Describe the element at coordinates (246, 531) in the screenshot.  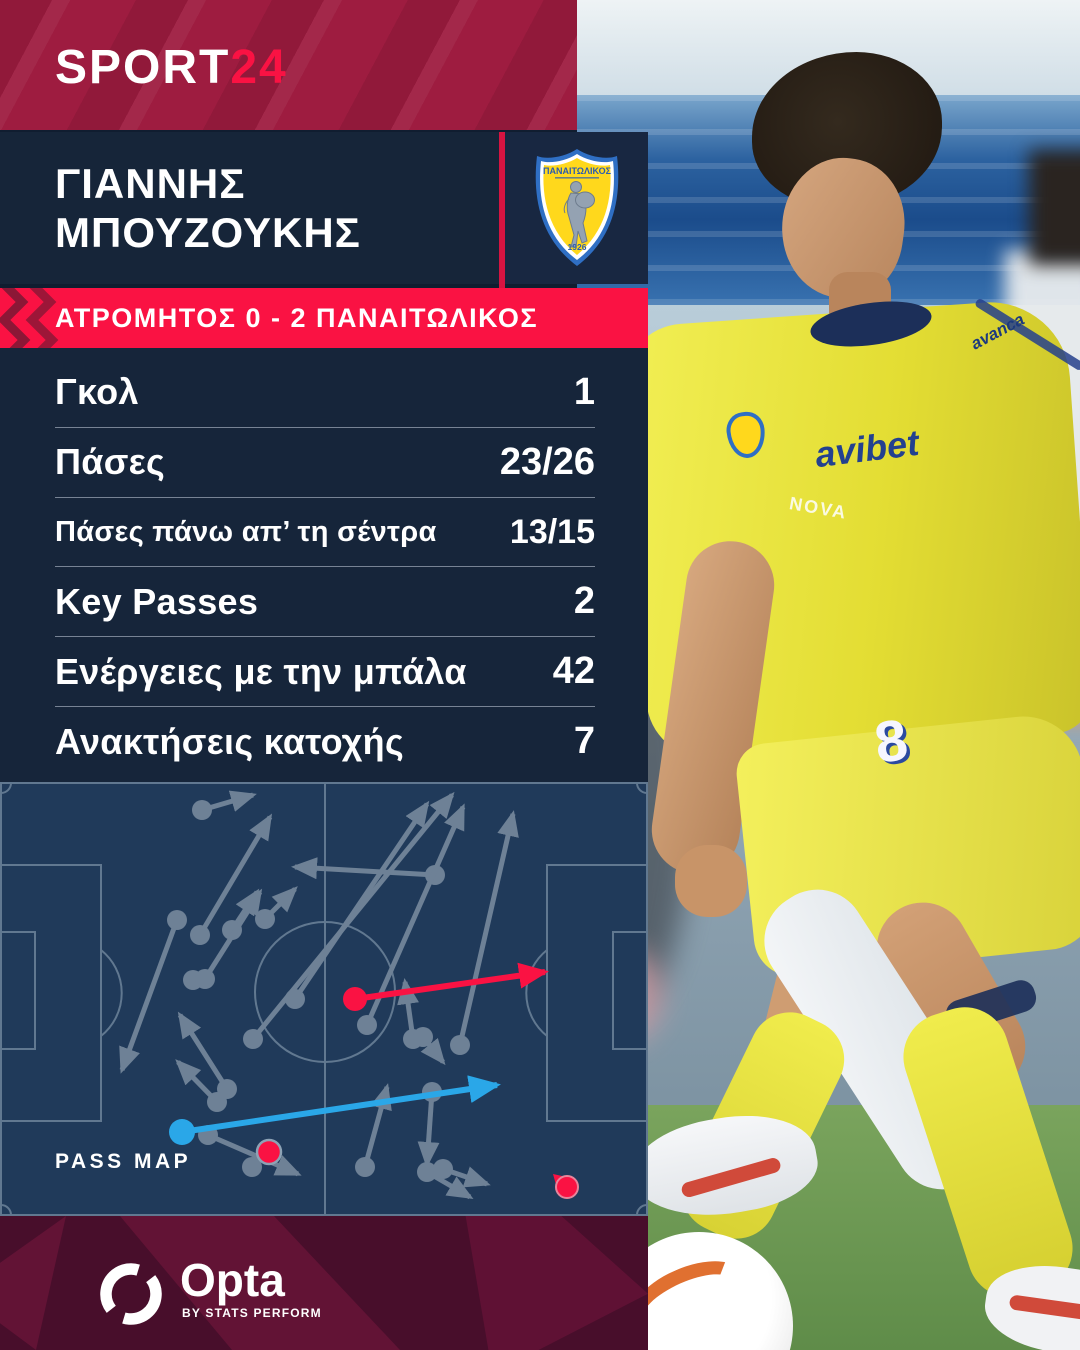
I see `stat-label: Πάσες πάνω απ’ τη σέντρα` at that location.